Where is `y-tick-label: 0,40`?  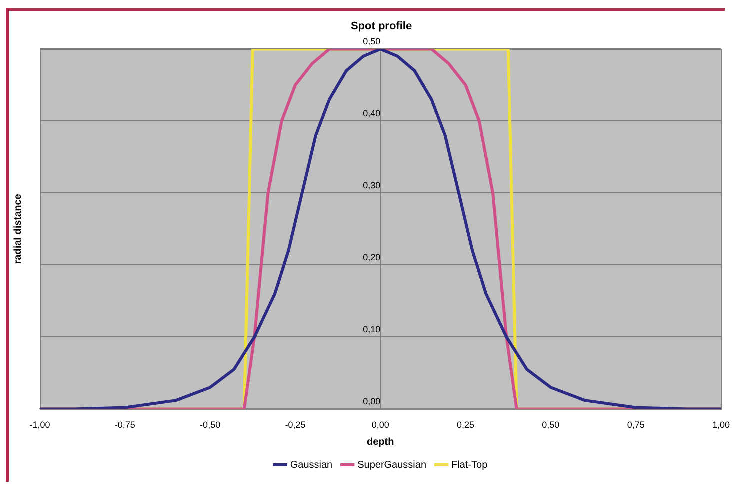 y-tick-label: 0,40 is located at coordinates (372, 113).